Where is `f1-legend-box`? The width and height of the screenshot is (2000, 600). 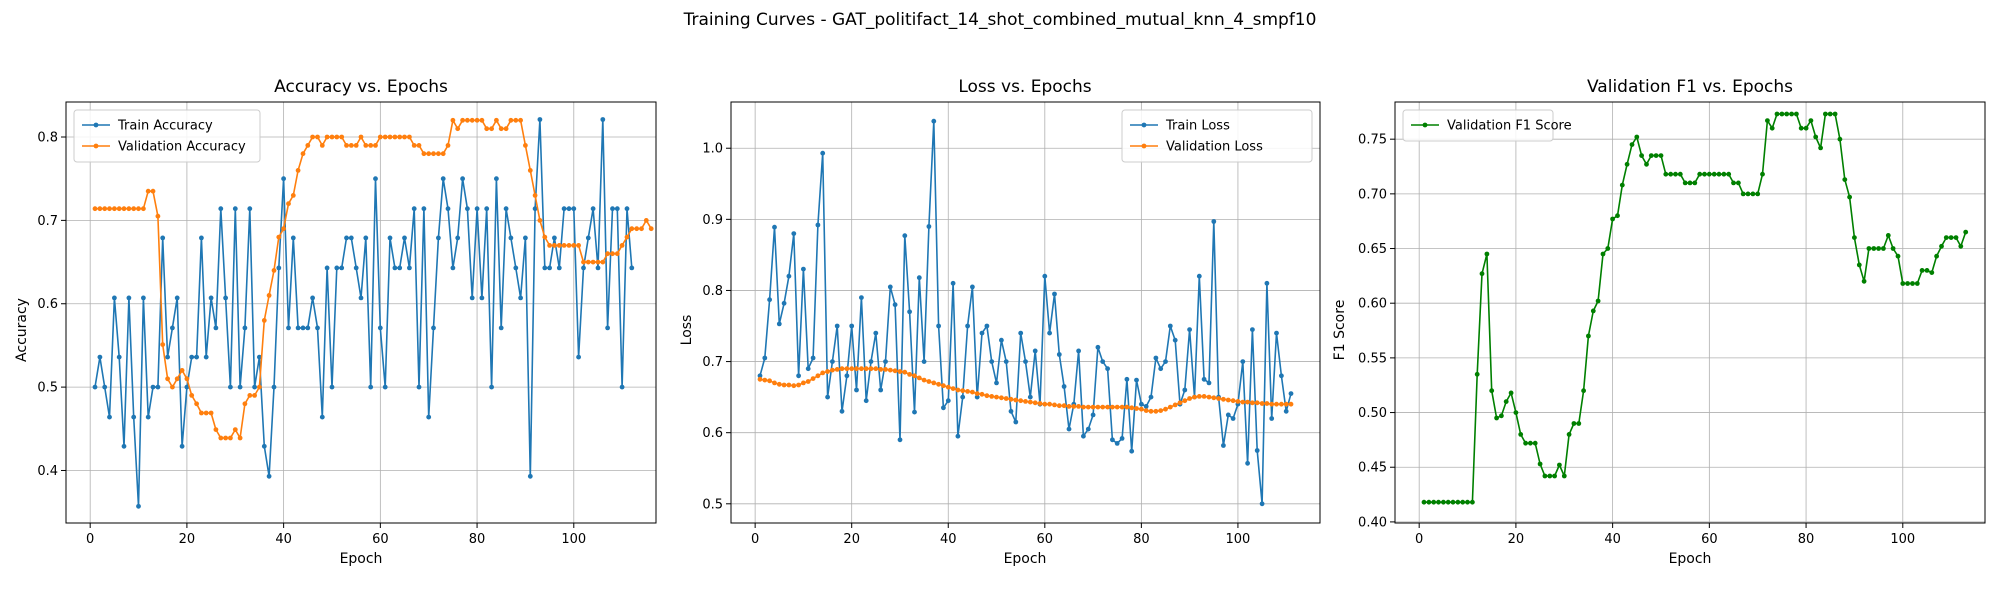 f1-legend-box is located at coordinates (1478, 125).